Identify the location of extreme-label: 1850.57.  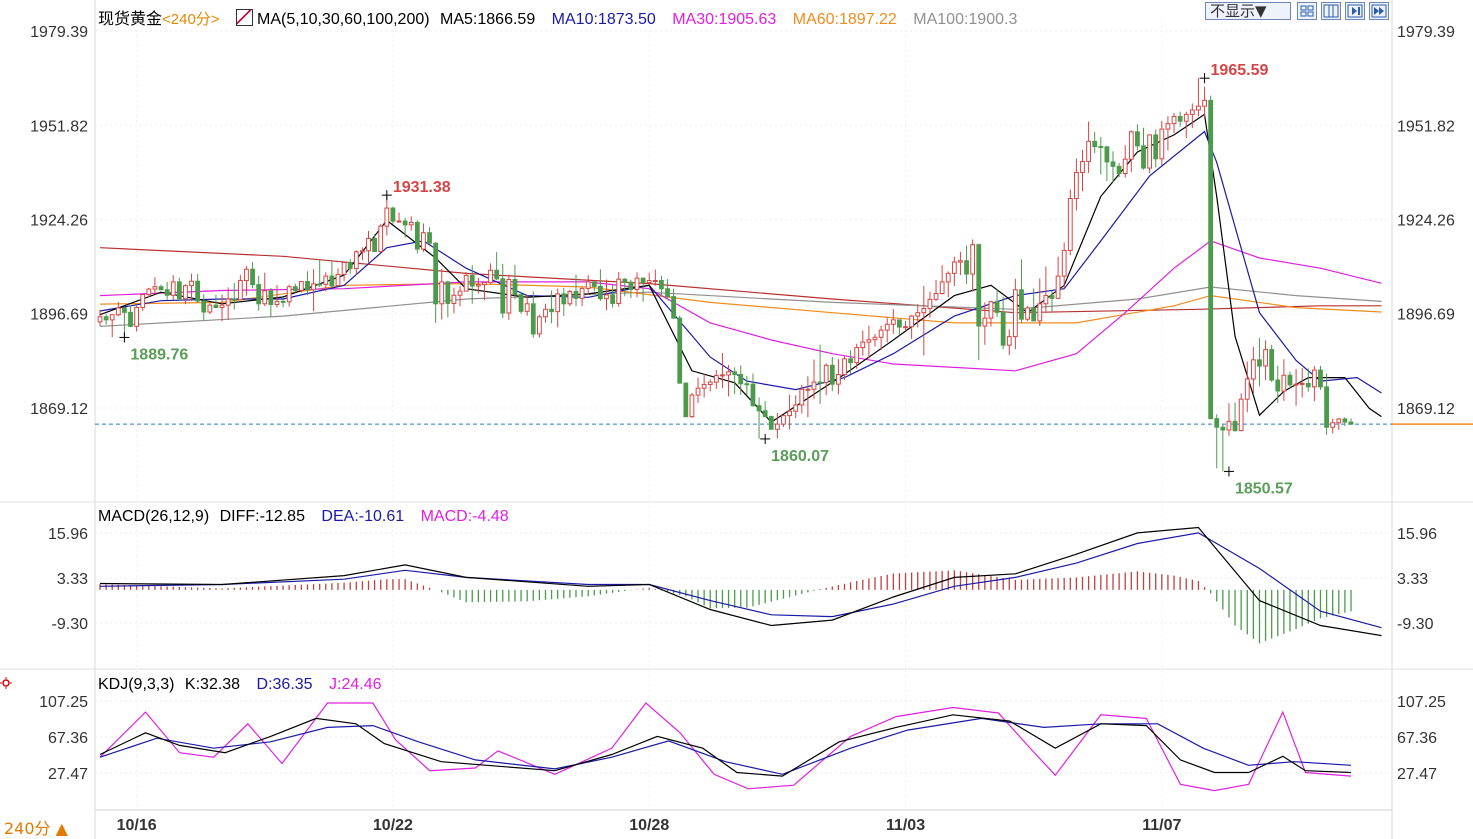
(1264, 488).